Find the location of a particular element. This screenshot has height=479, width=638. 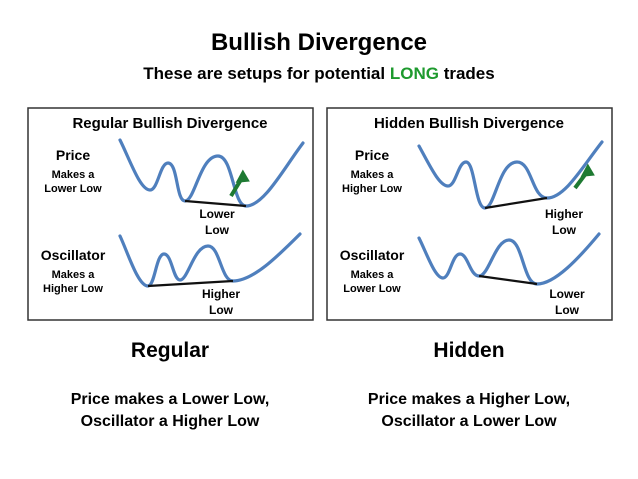

price-wave is located at coordinates (211, 173).